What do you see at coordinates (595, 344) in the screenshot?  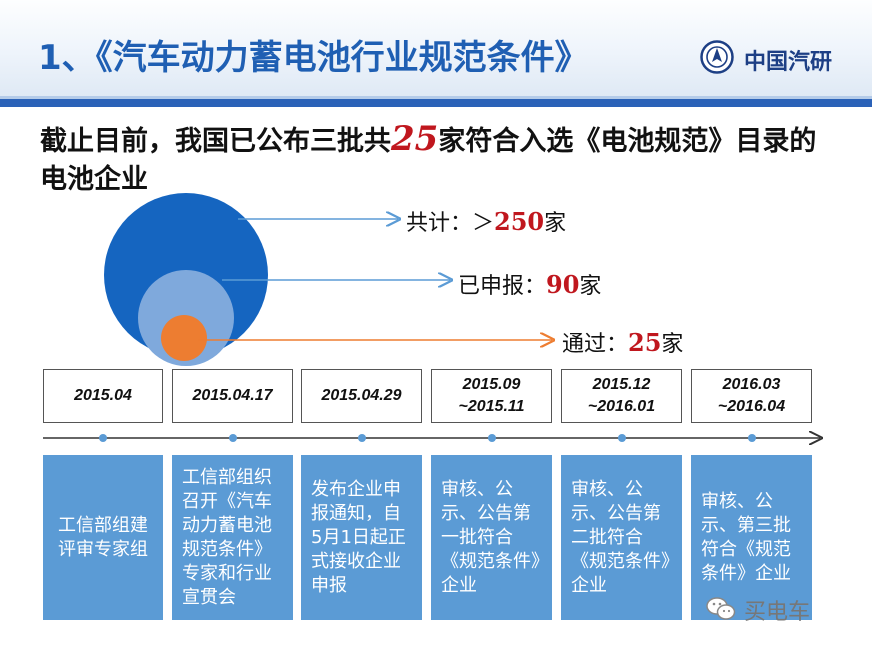 I see `stat-passed-label: 通过：` at bounding box center [595, 344].